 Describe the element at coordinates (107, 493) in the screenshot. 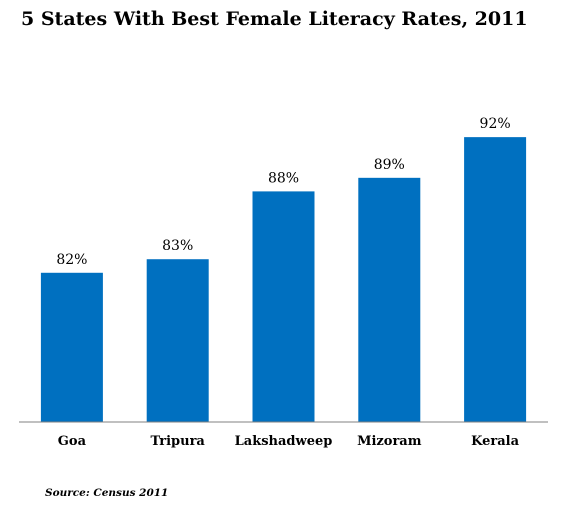

I see `source-note: Source: Census 2011` at that location.